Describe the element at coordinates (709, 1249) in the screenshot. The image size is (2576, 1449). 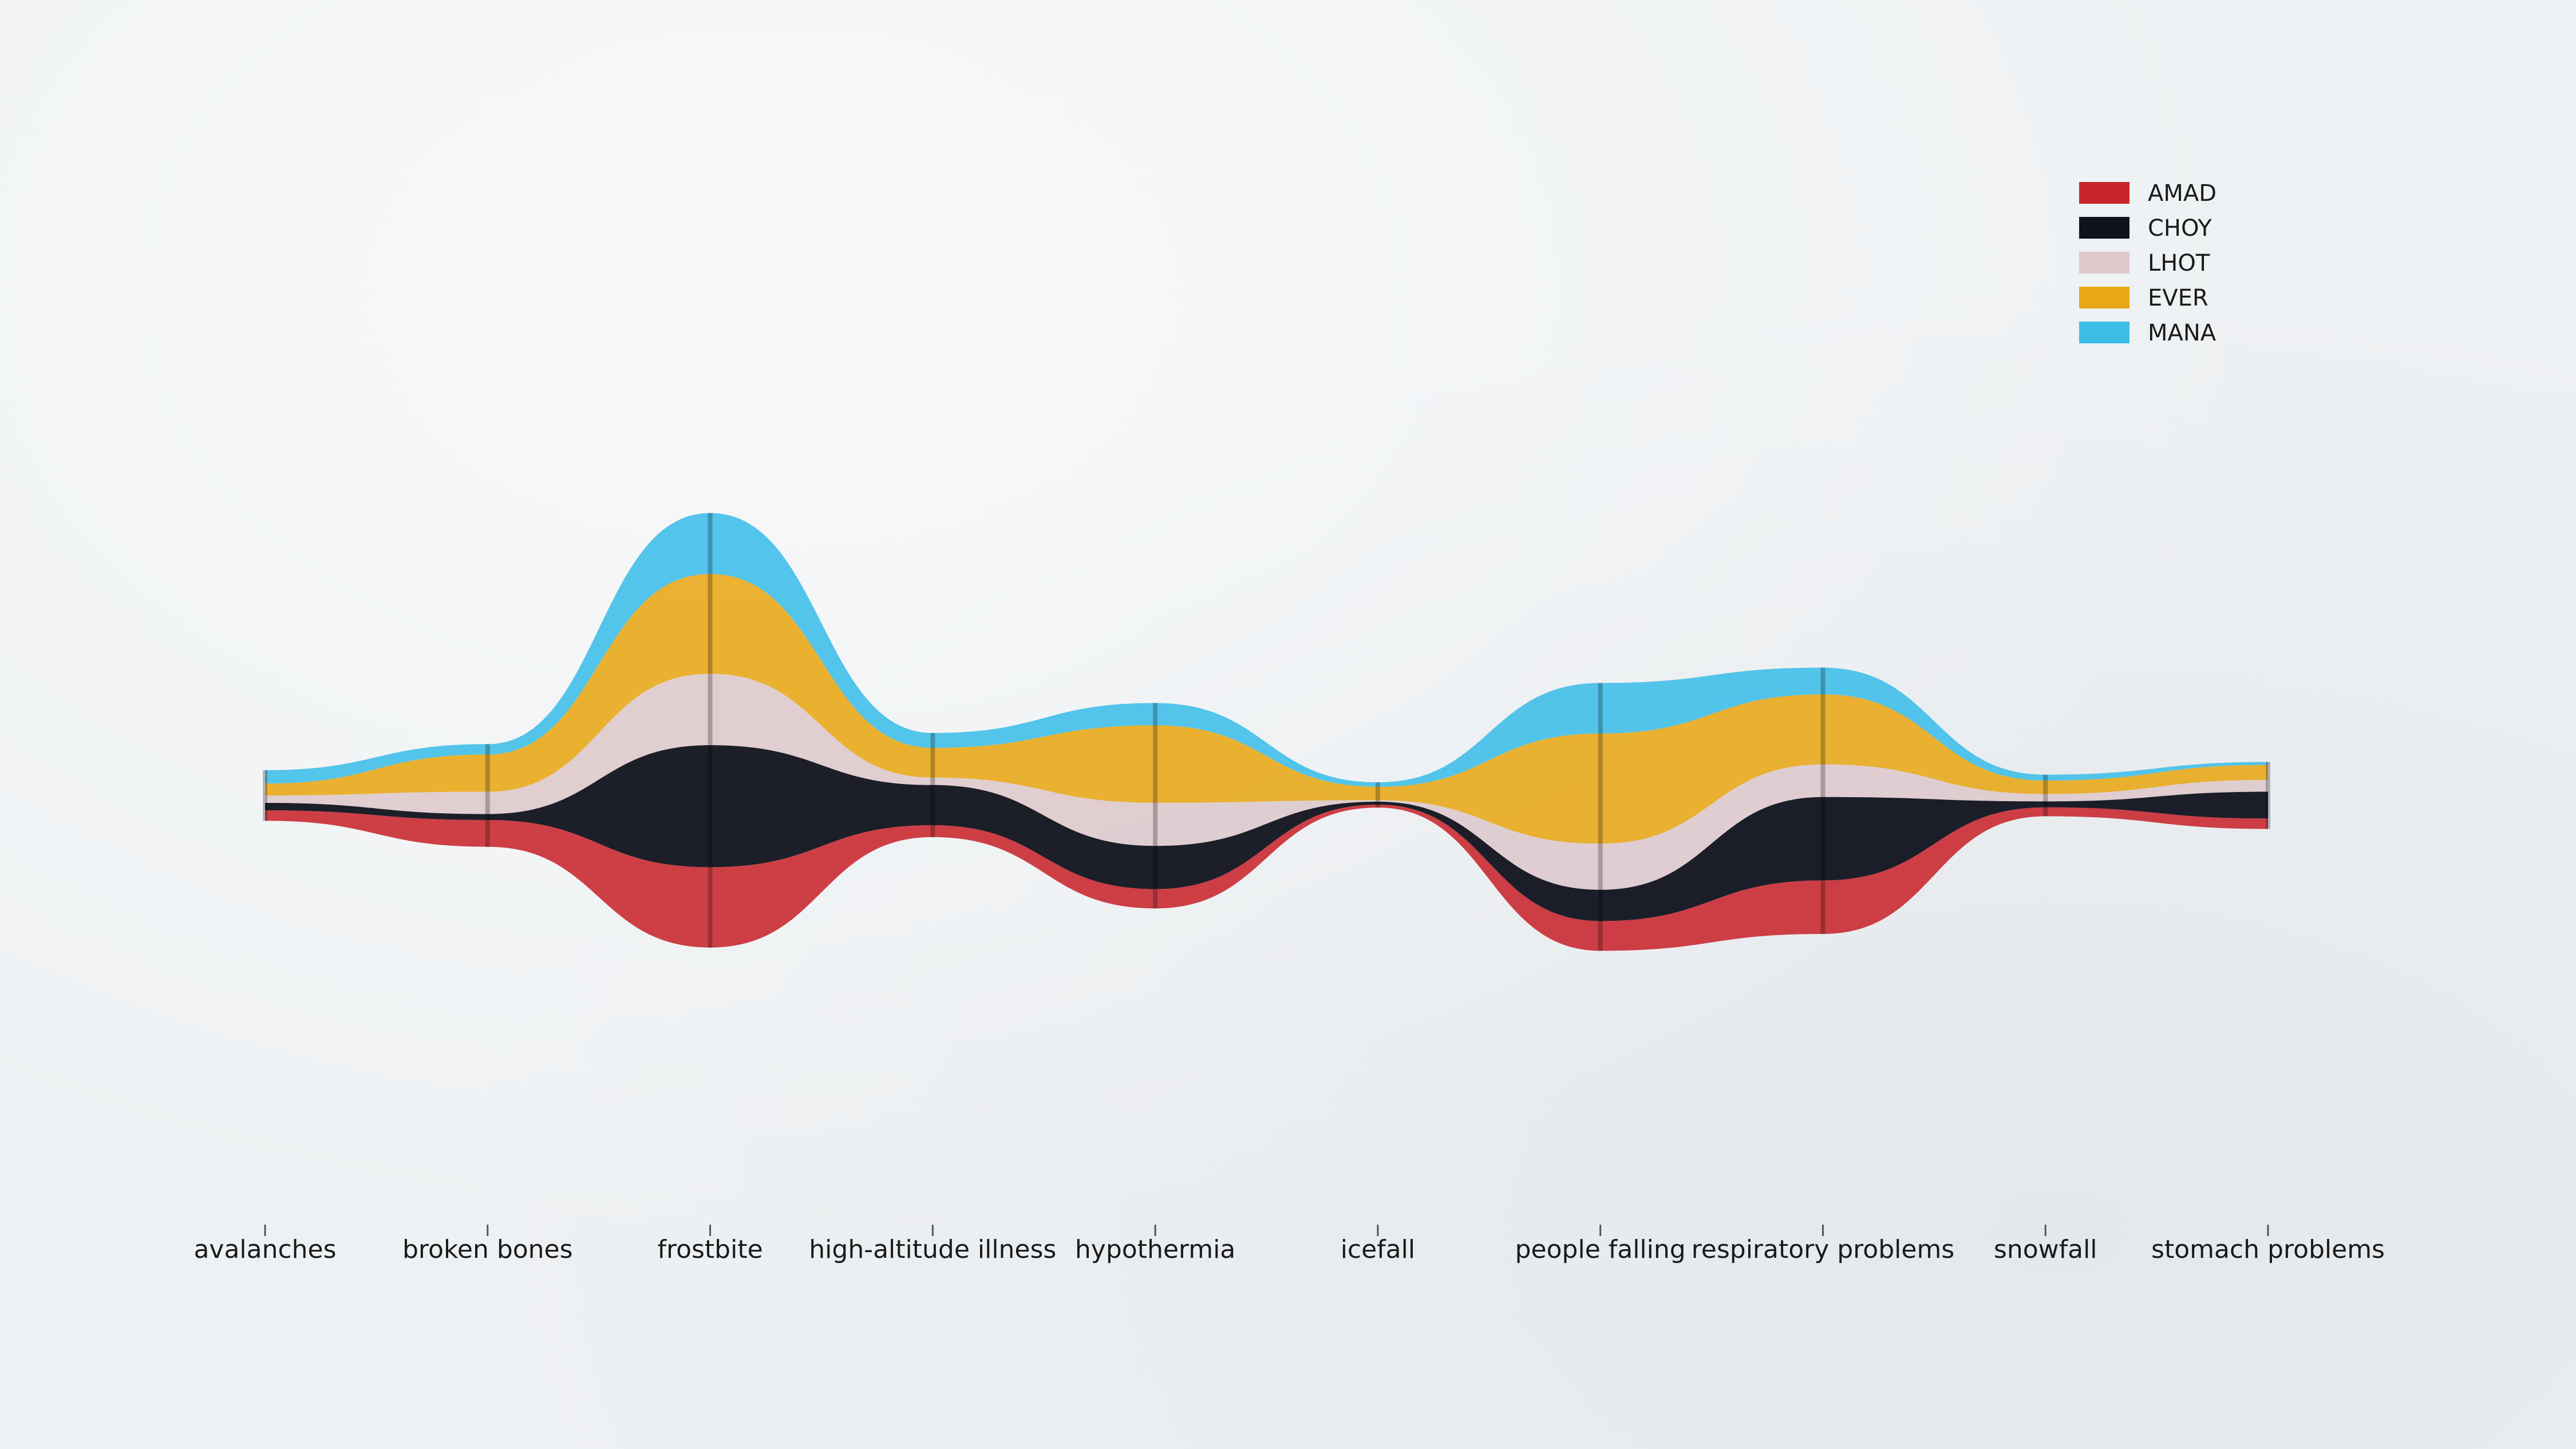
I see `tick-label: frostbite` at that location.